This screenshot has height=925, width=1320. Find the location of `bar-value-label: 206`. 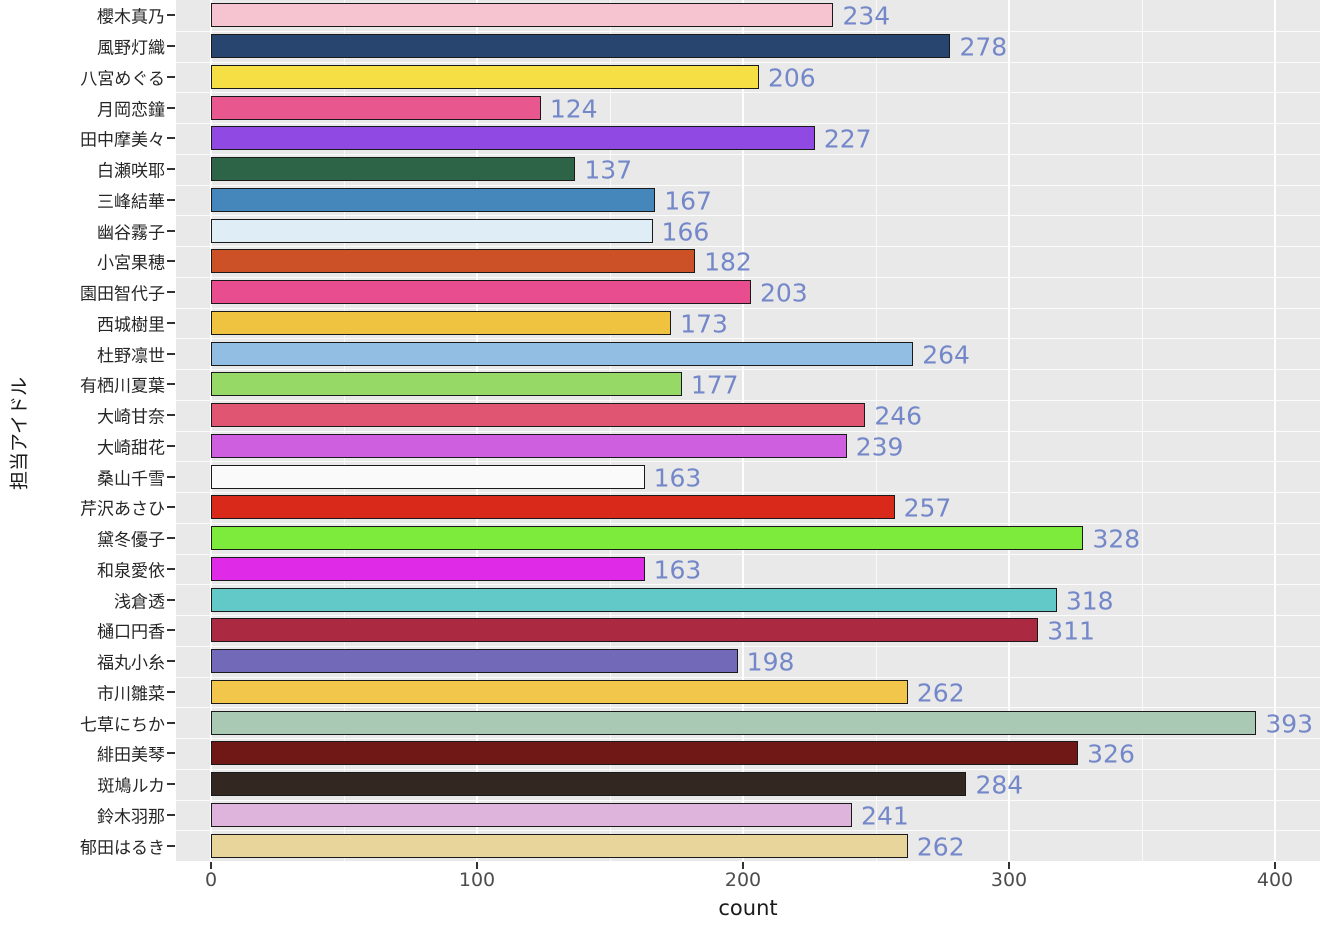

bar-value-label: 206 is located at coordinates (791, 78).